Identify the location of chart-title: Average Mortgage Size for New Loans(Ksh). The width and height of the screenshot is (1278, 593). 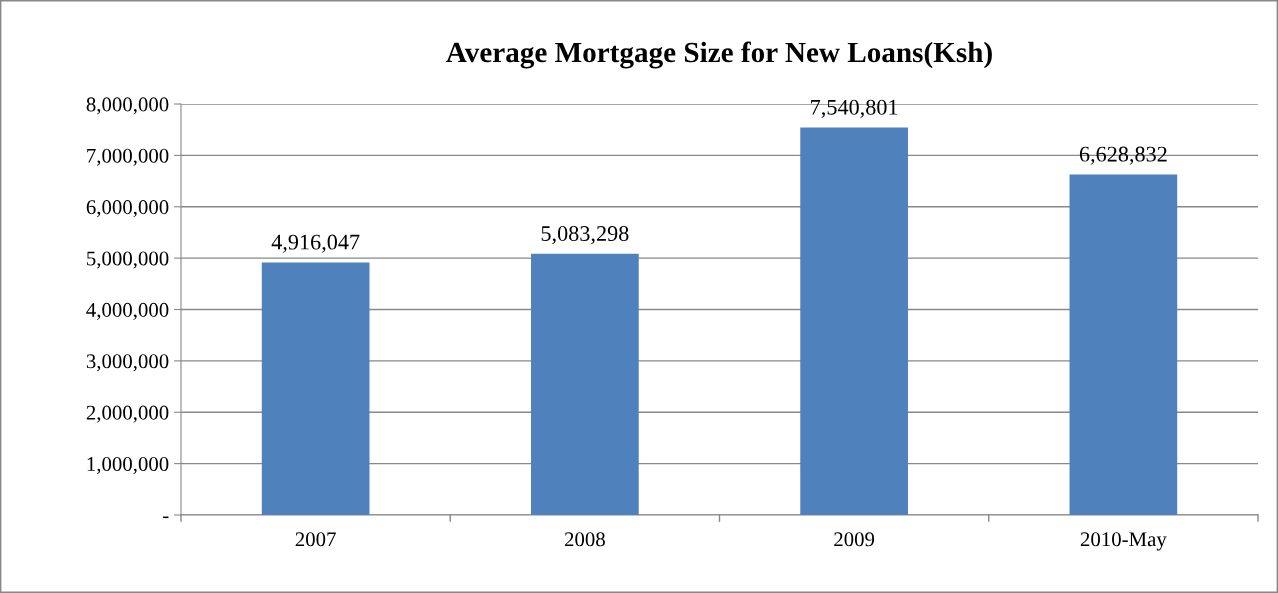
(719, 55).